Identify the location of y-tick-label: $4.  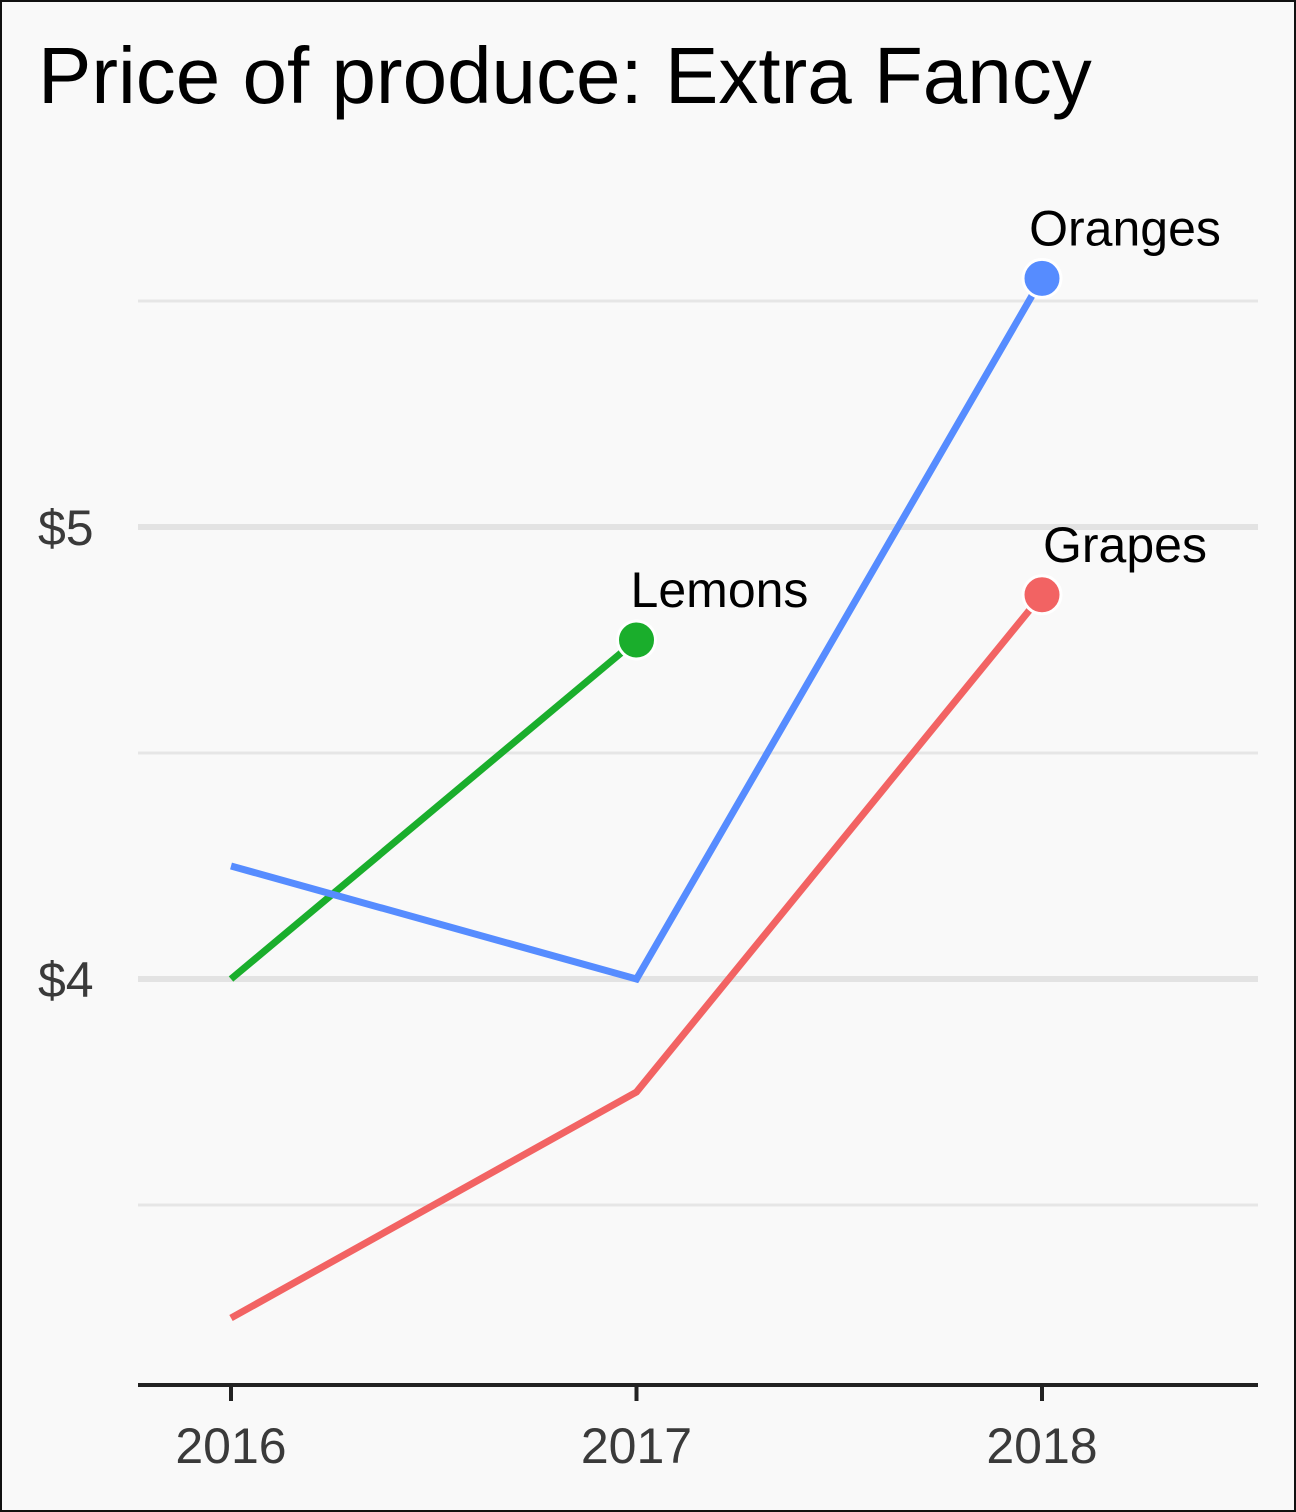
(66, 980).